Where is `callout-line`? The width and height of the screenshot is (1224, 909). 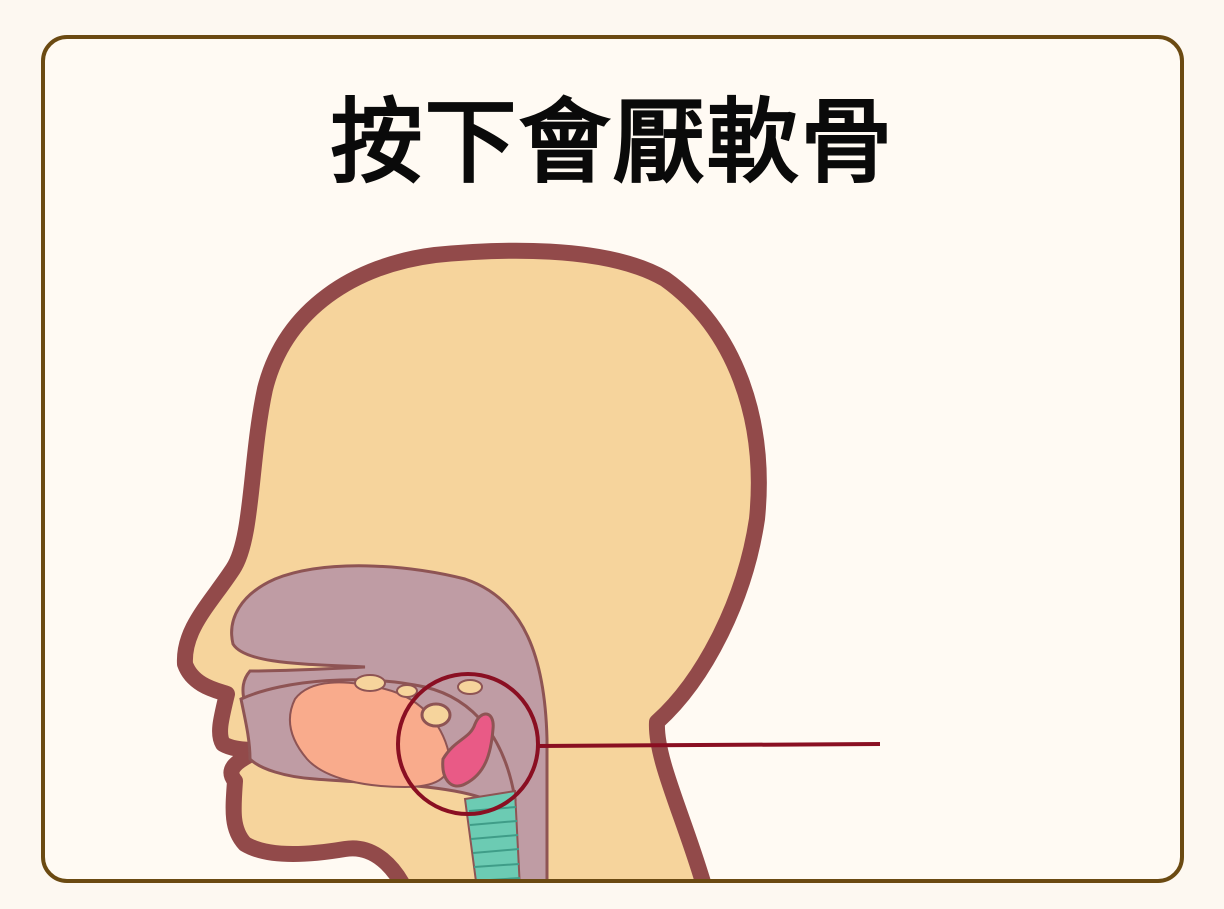 callout-line is located at coordinates (709, 745).